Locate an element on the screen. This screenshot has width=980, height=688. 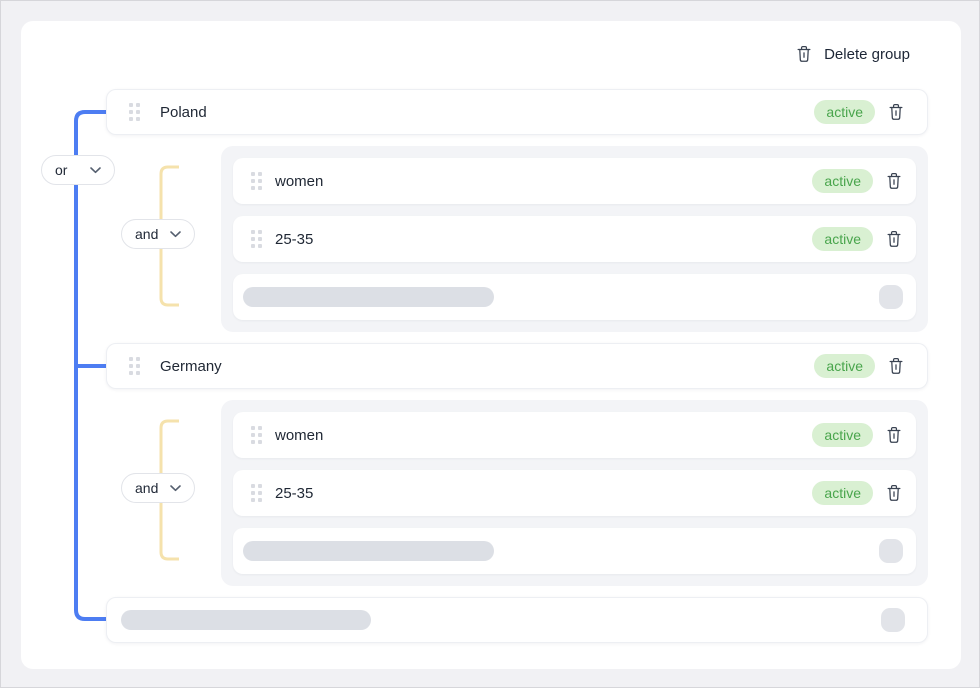
placeholder-group-row is located at coordinates (517, 620).